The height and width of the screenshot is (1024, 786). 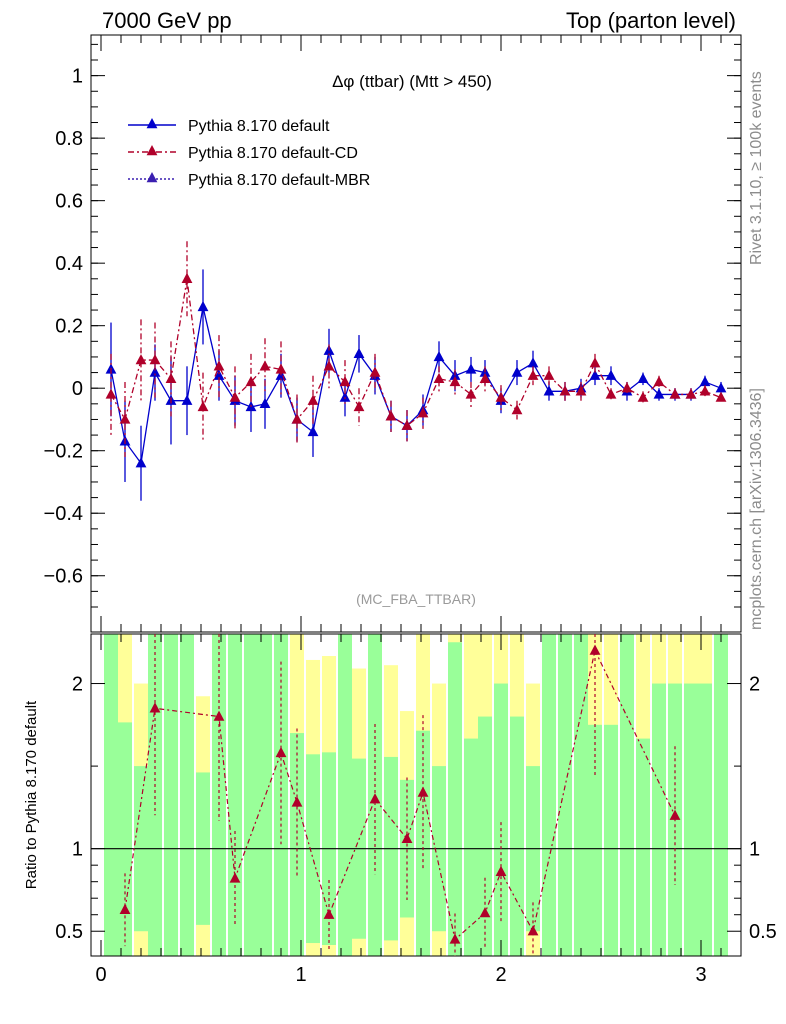 I want to click on y-tick-label: −0.6, so click(x=63, y=577).